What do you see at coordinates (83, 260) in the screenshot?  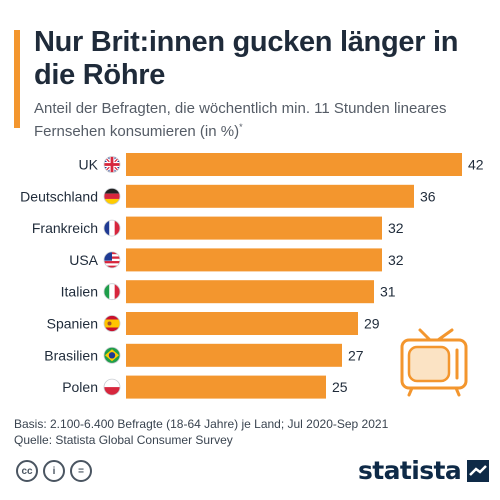 I see `category-label: USA` at bounding box center [83, 260].